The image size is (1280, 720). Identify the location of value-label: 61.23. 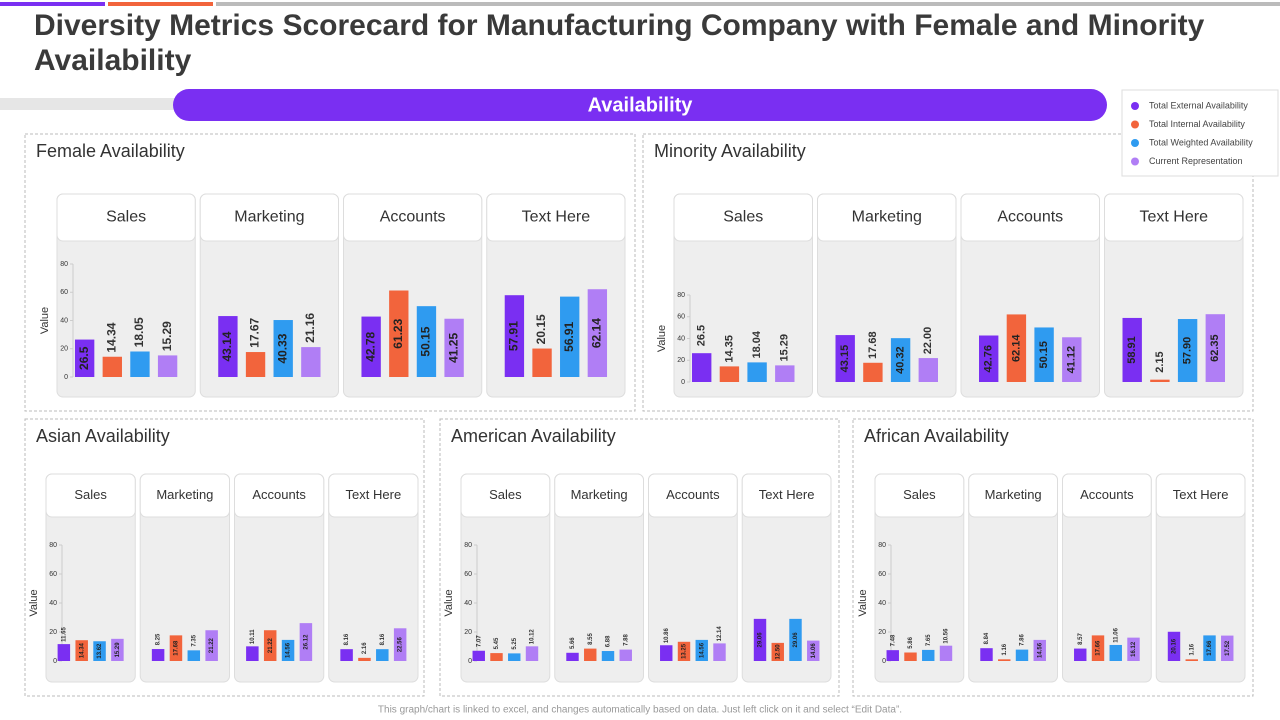
(398, 333).